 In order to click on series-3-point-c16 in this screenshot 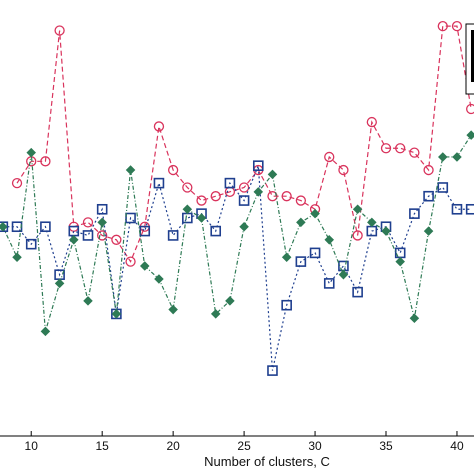, I will do `click(116, 314)`.